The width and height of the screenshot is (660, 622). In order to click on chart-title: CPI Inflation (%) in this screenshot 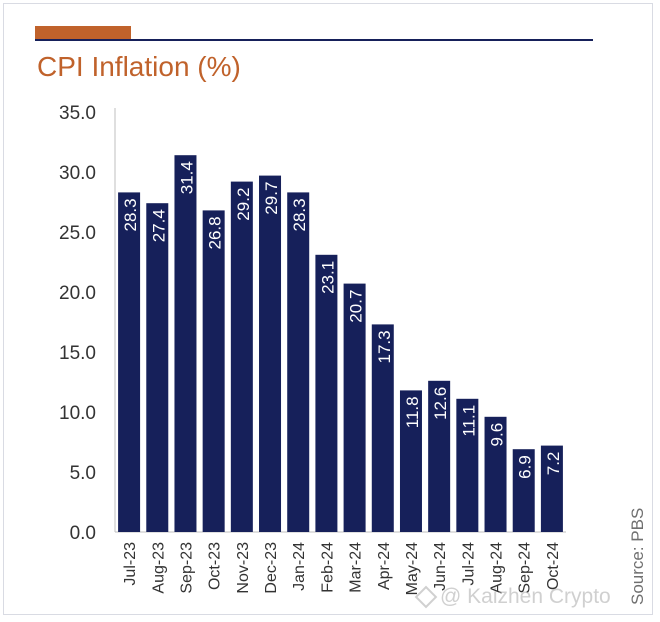, I will do `click(139, 66)`.